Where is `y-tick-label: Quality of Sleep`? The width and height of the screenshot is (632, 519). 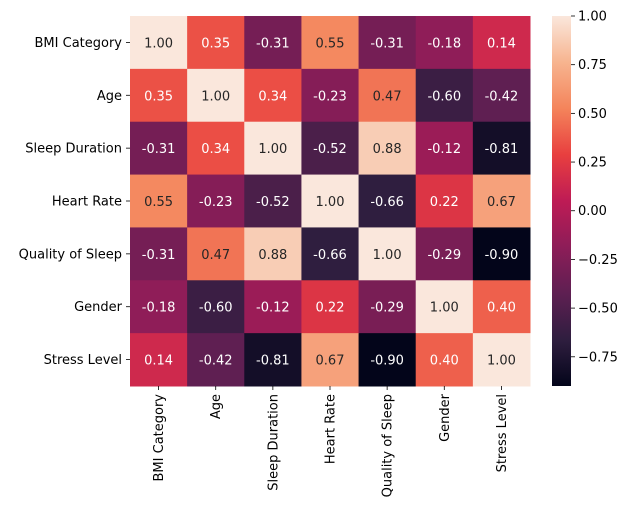 y-tick-label: Quality of Sleep is located at coordinates (70, 254).